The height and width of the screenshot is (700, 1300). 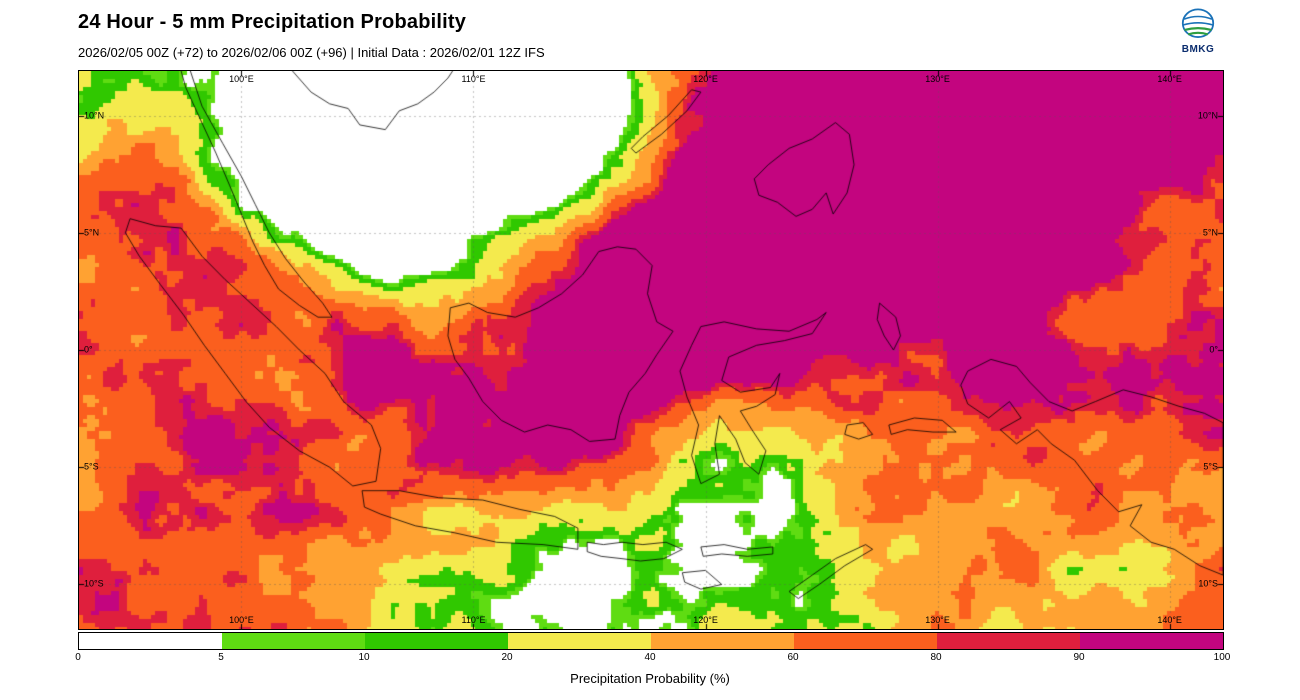 What do you see at coordinates (94, 583) in the screenshot?
I see `lat-label-left-4: 10°S` at bounding box center [94, 583].